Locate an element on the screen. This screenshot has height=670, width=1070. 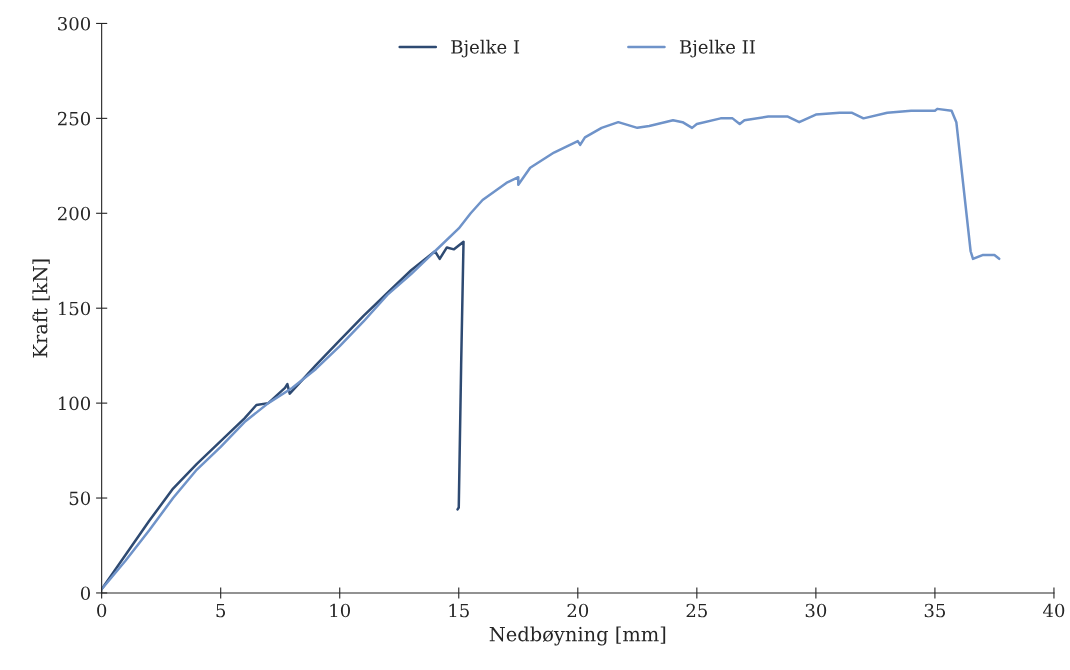
y-tick-label: 0 is located at coordinates (85, 593).